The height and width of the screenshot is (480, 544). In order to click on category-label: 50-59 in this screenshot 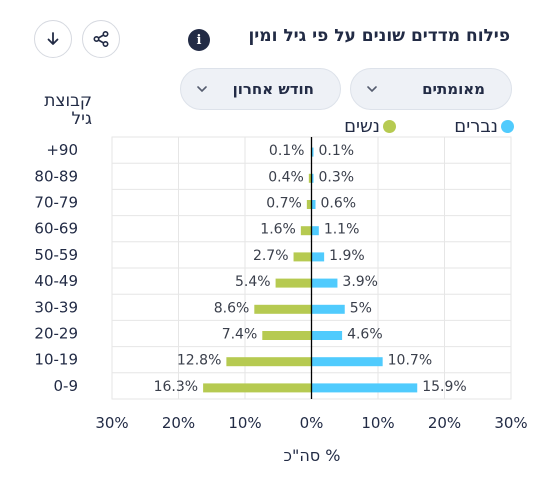, I will do `click(56, 255)`.